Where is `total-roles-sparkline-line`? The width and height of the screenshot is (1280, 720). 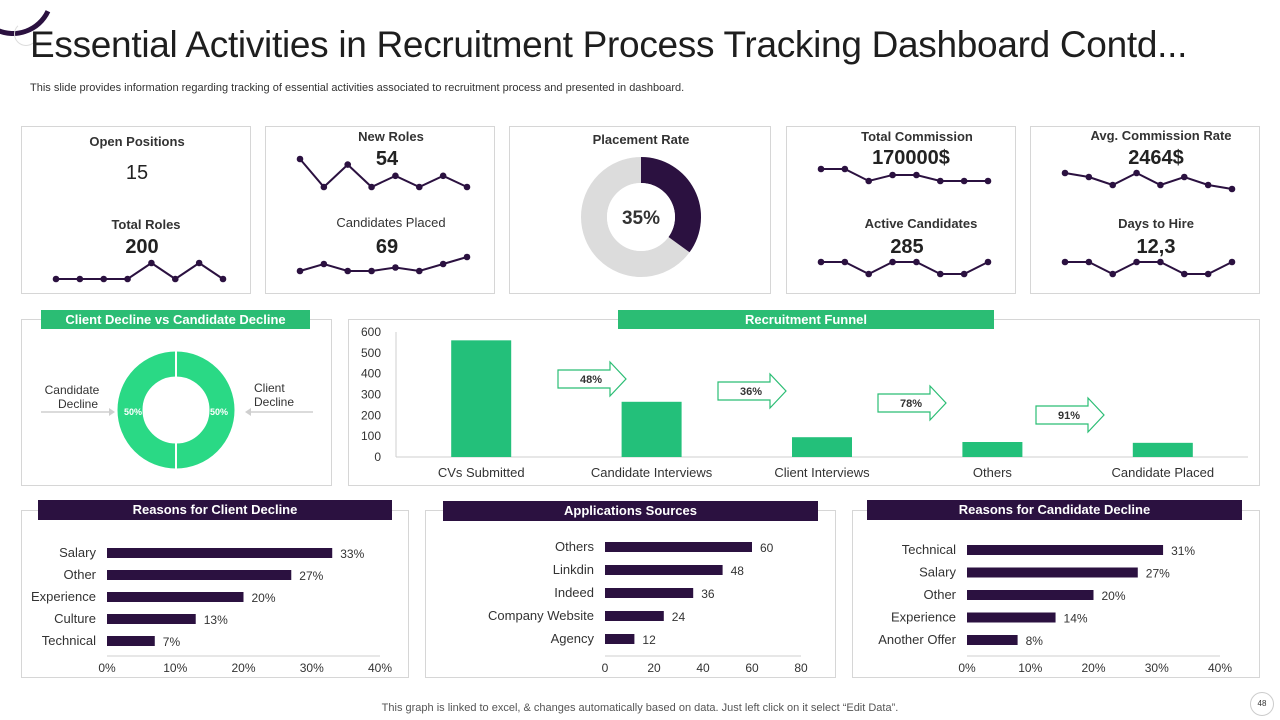
total-roles-sparkline-line is located at coordinates (140, 271).